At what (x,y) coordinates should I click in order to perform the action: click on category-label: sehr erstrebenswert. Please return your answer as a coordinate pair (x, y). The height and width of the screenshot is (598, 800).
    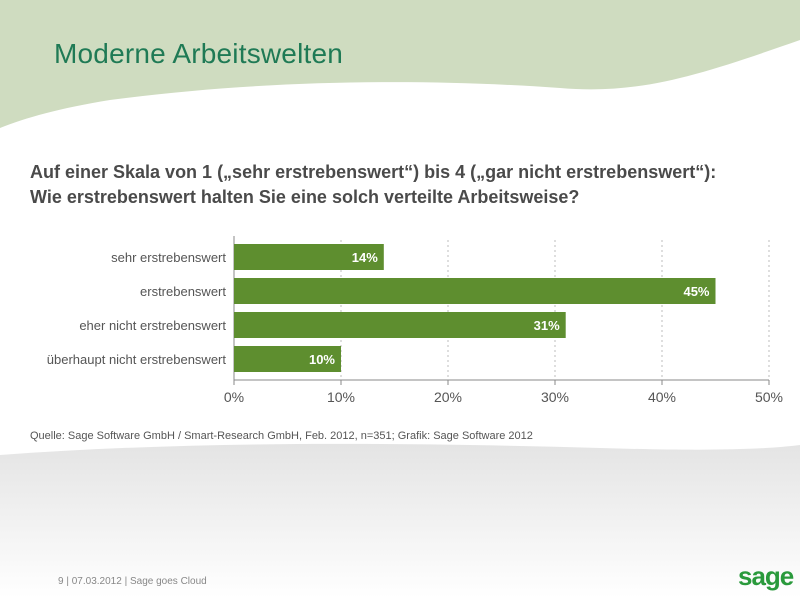
    Looking at the image, I should click on (168, 257).